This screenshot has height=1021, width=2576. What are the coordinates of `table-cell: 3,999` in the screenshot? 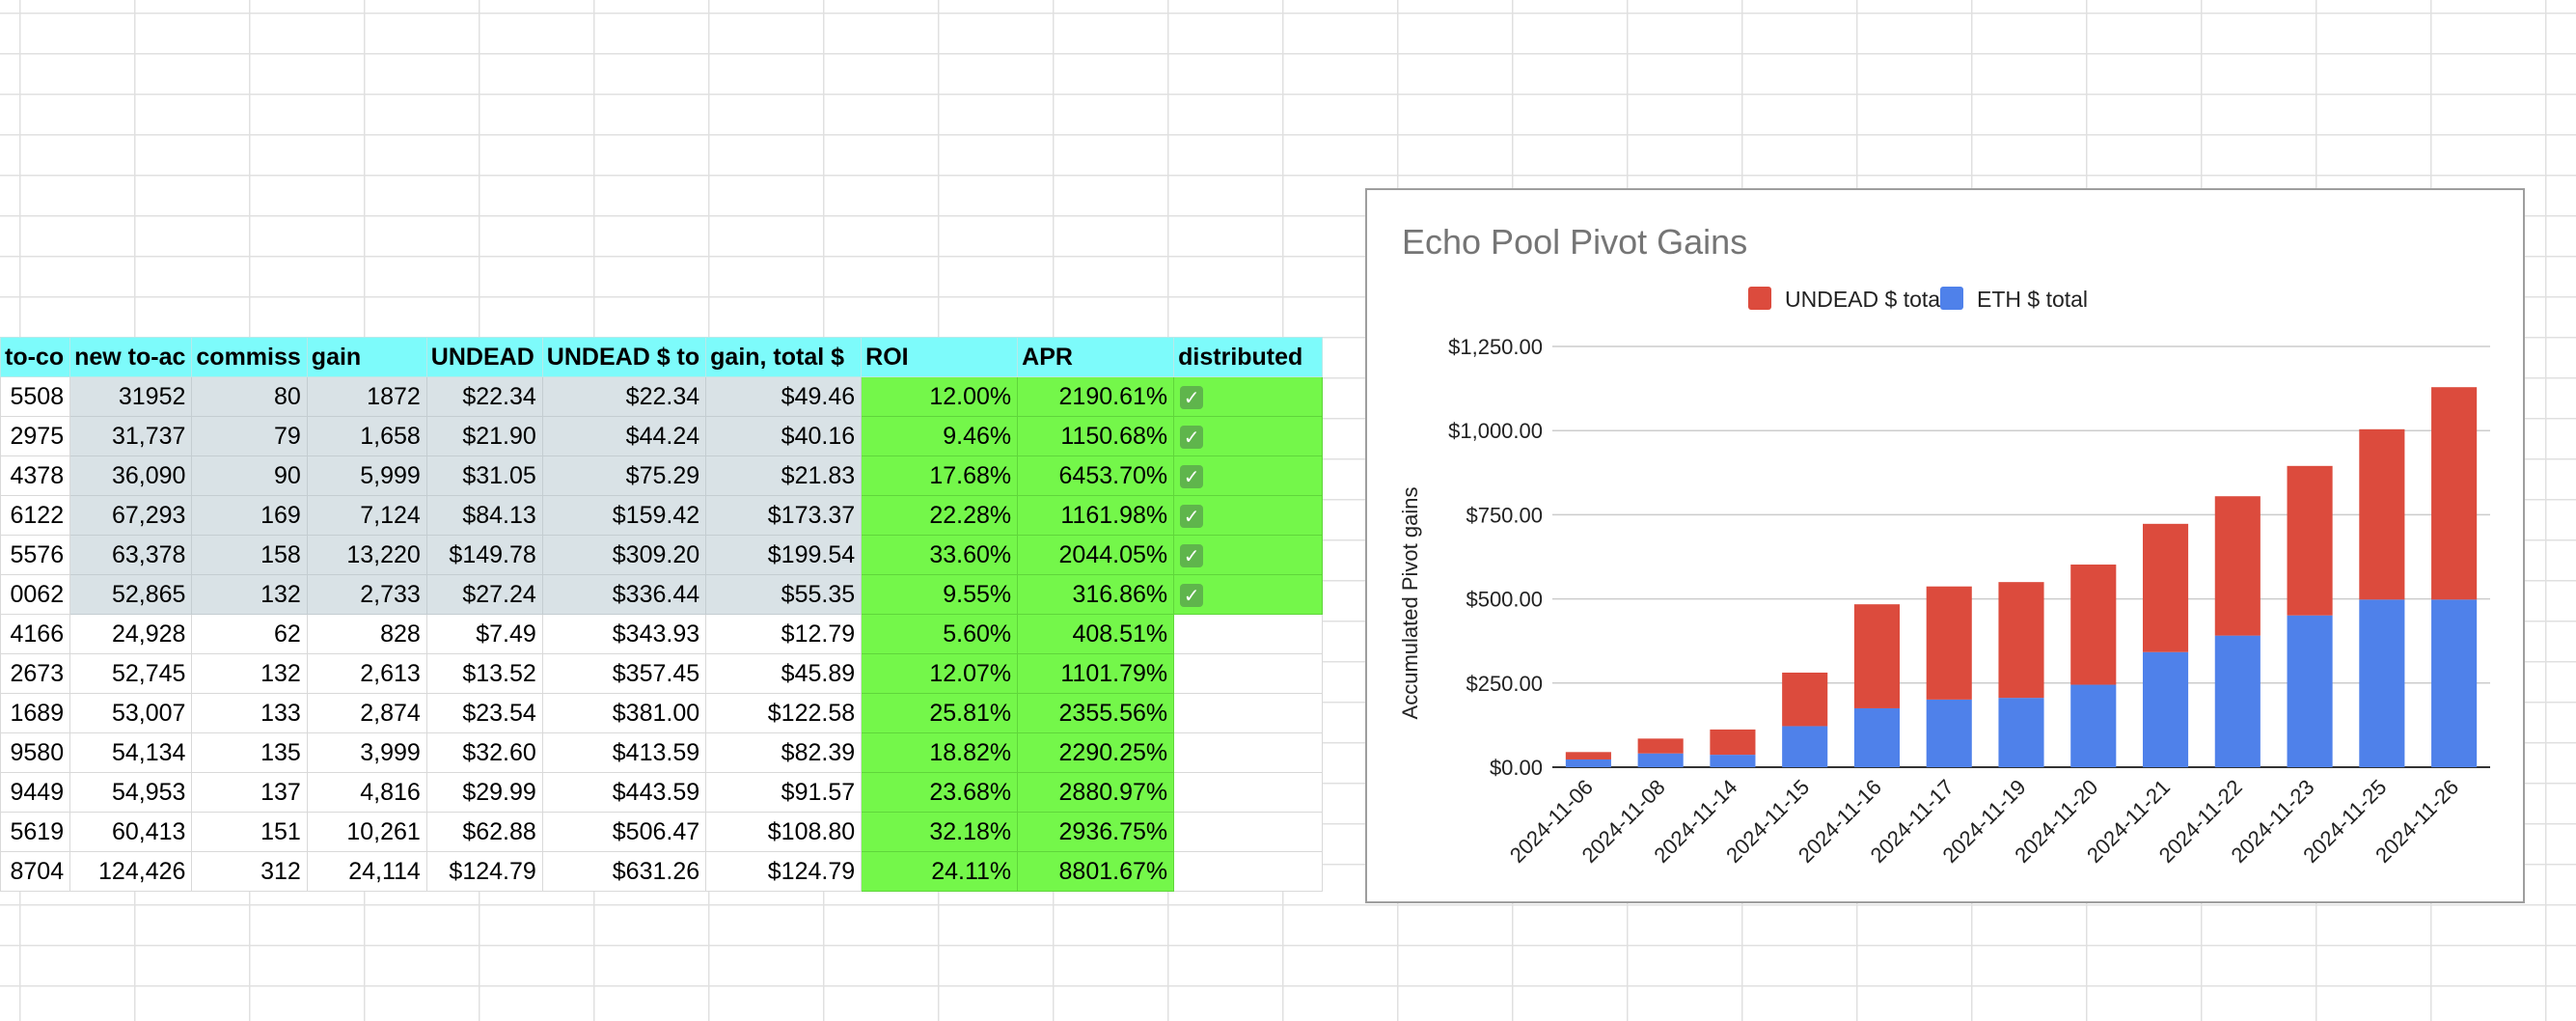 It's located at (366, 752).